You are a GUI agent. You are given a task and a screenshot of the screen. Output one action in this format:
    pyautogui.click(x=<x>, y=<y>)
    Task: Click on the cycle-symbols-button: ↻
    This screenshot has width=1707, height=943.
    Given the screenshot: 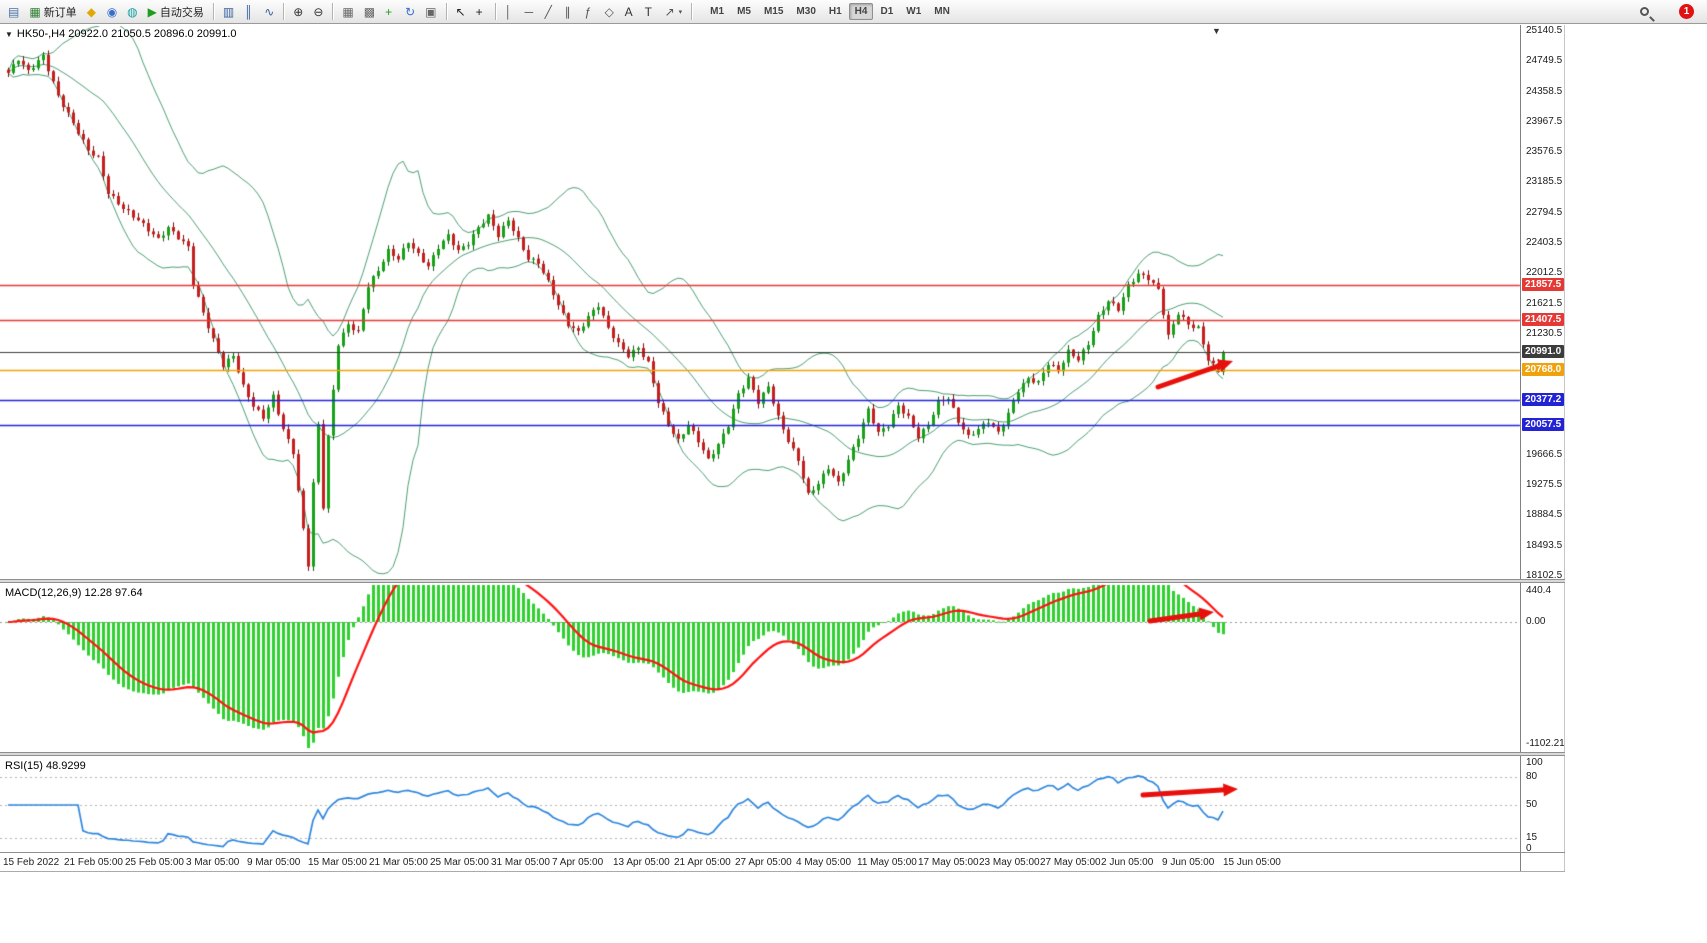 What is the action you would take?
    pyautogui.click(x=410, y=12)
    